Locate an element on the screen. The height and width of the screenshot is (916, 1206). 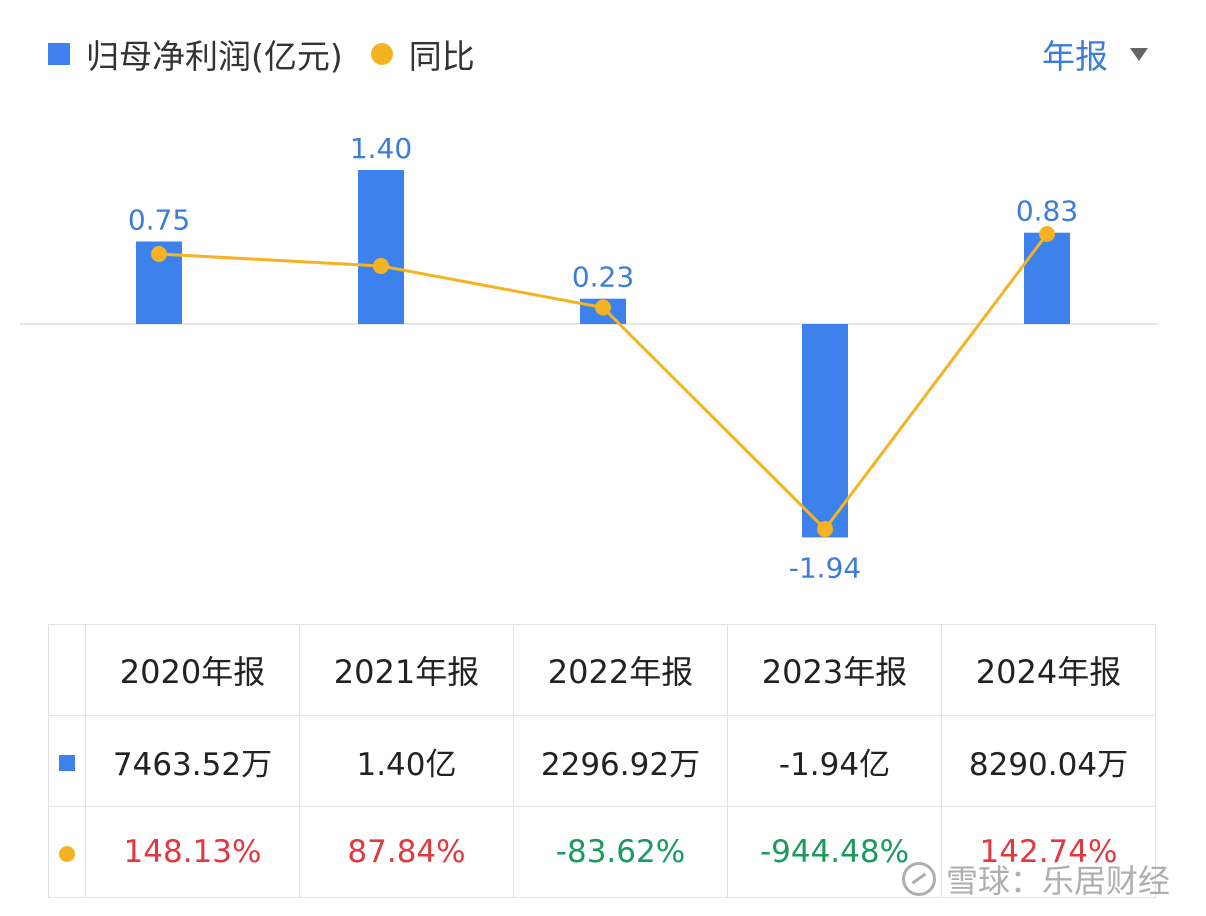
watermark: 雪球：乐居财经 is located at coordinates (1035, 879).